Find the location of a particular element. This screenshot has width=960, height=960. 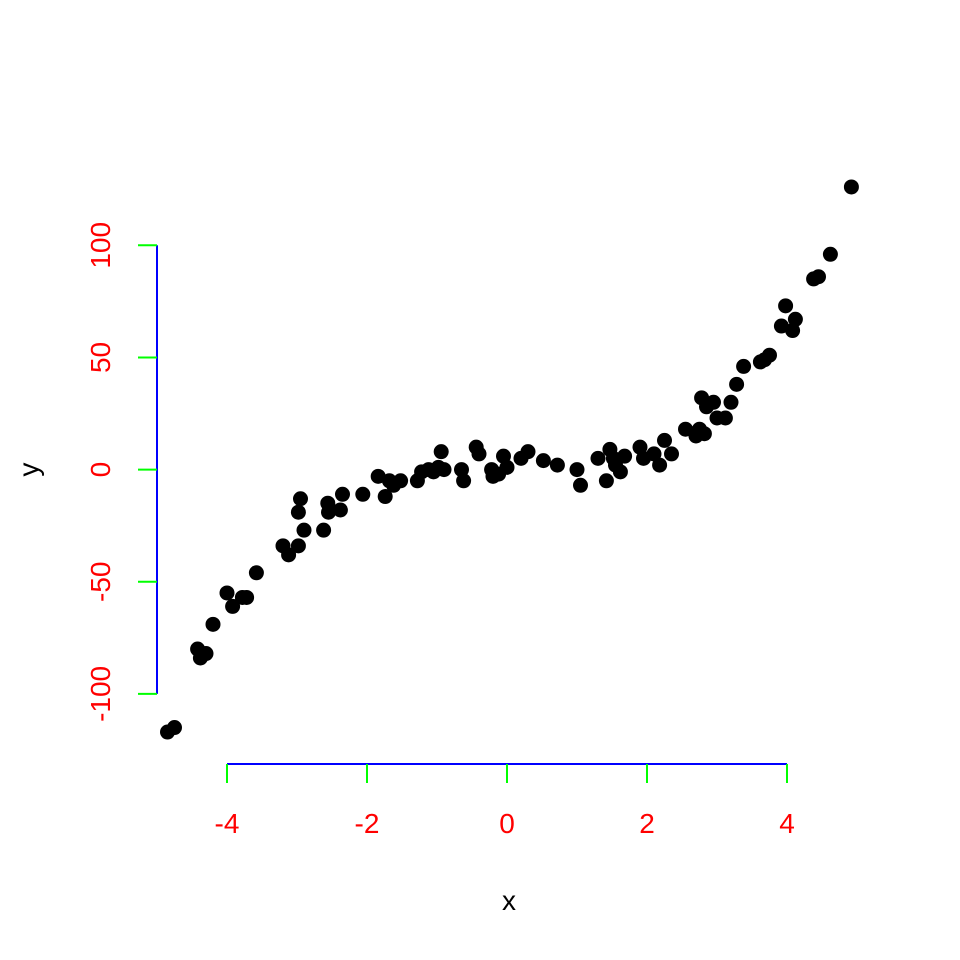

y-tick-label: -50 is located at coordinates (100, 582).